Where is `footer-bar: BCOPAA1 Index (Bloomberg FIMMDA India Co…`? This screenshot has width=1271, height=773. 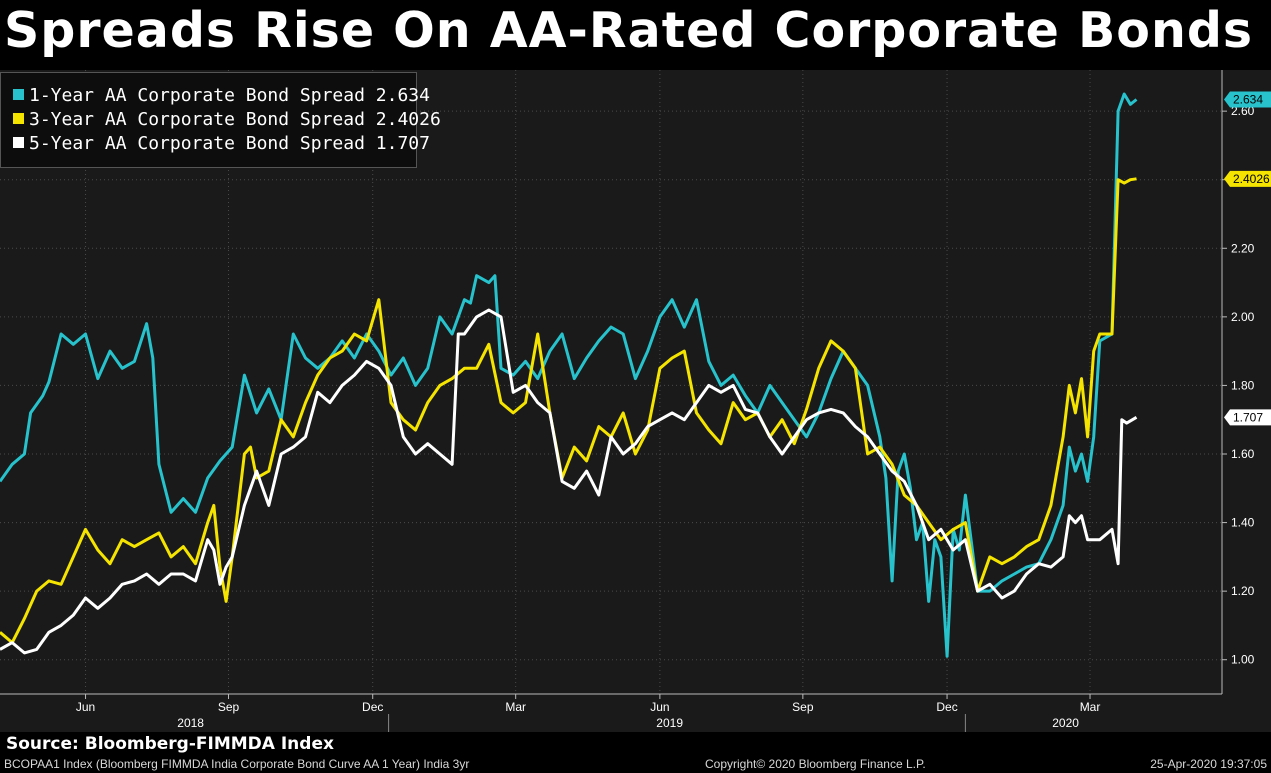 footer-bar: BCOPAA1 Index (Bloomberg FIMMDA India Co… is located at coordinates (635, 764).